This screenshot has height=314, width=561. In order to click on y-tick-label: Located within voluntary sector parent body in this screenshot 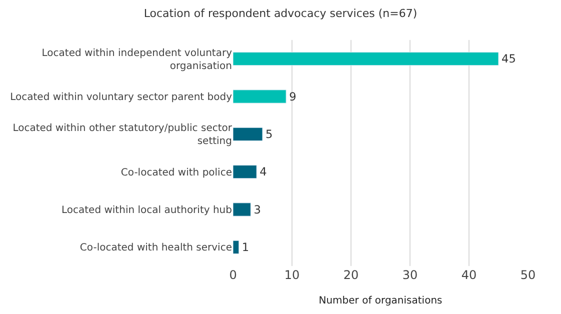, I will do `click(121, 97)`.